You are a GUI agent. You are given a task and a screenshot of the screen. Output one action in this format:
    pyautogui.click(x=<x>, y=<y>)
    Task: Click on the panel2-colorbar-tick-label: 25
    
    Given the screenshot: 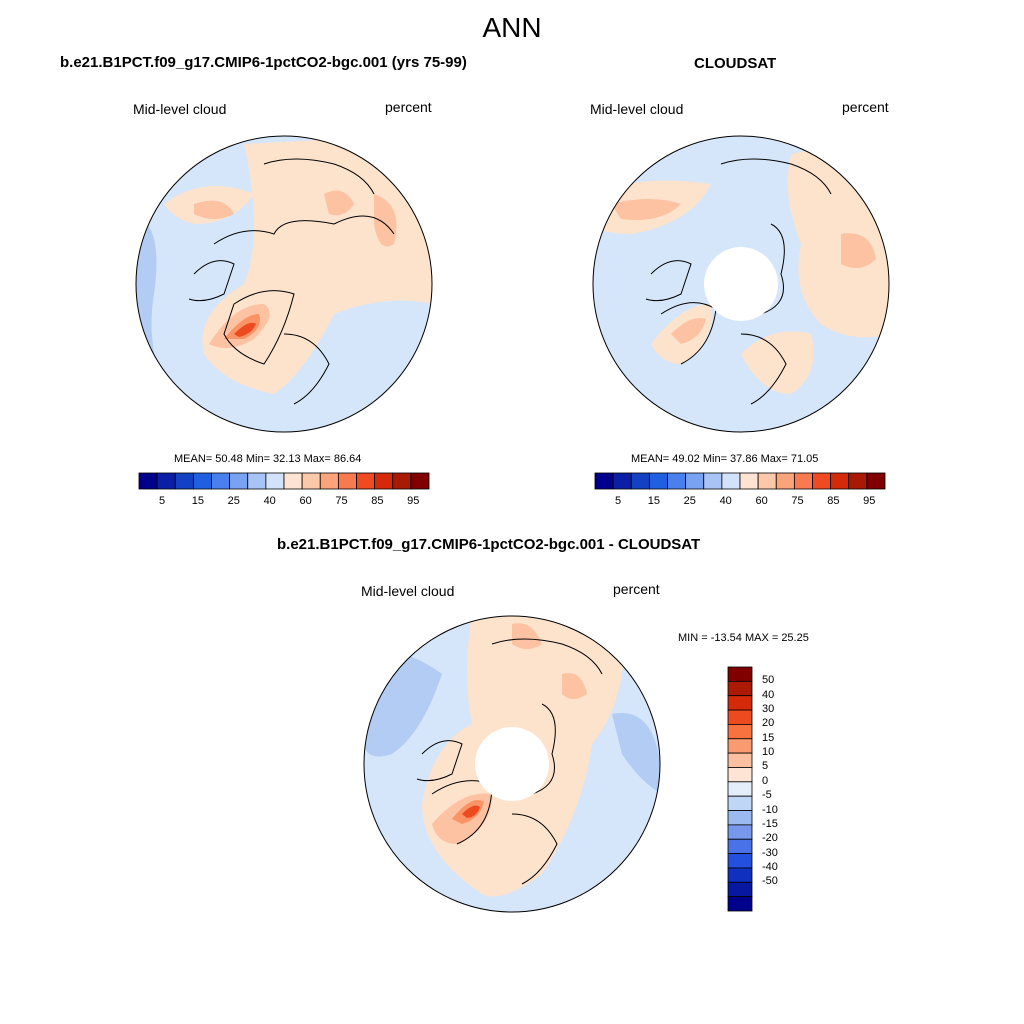 What is the action you would take?
    pyautogui.click(x=690, y=501)
    